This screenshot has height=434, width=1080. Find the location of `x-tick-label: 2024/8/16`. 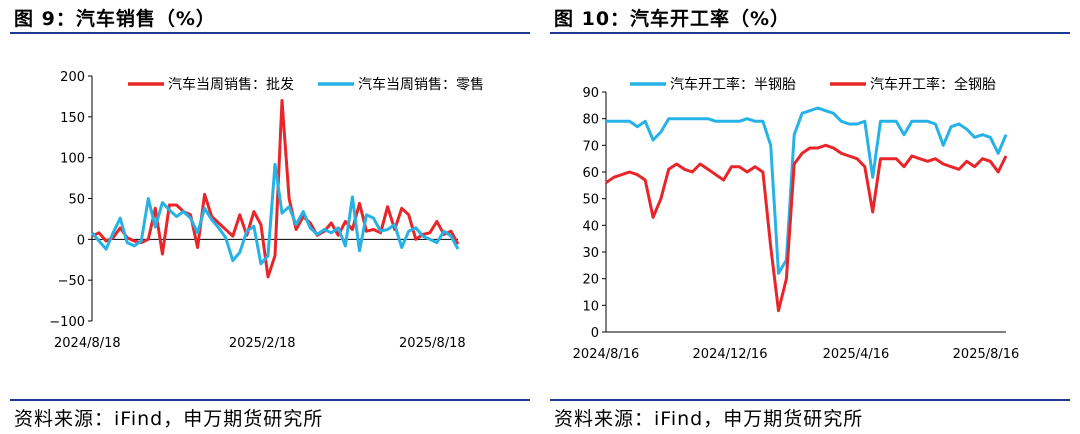

x-tick-label: 2024/8/16 is located at coordinates (606, 354).